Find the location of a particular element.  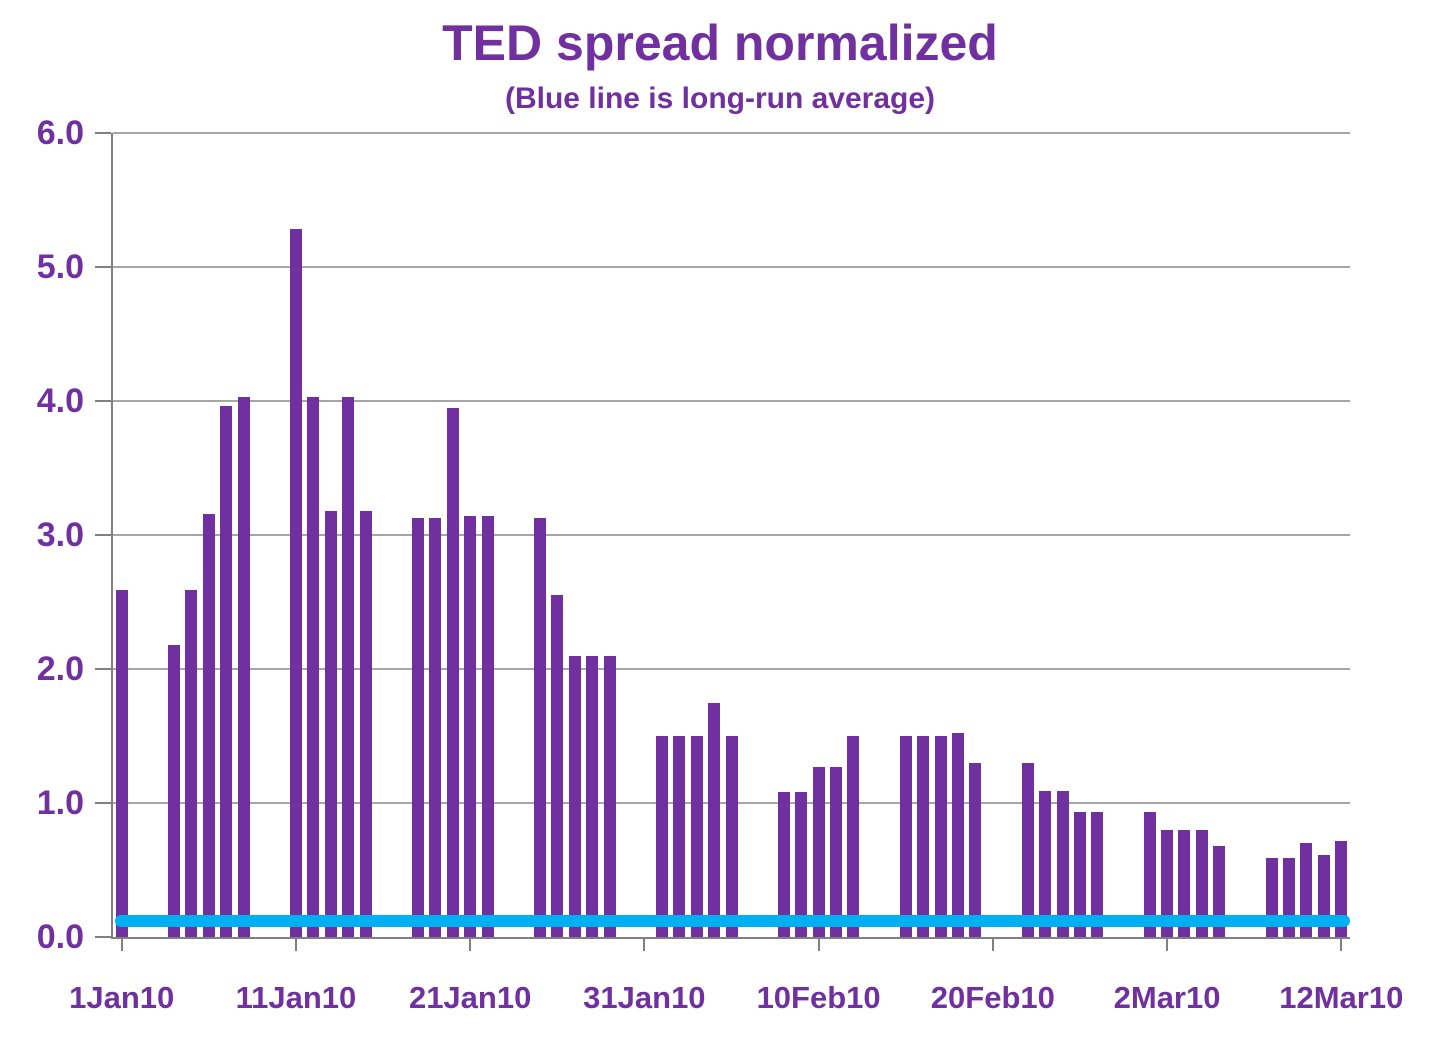

average-line is located at coordinates (732, 920).